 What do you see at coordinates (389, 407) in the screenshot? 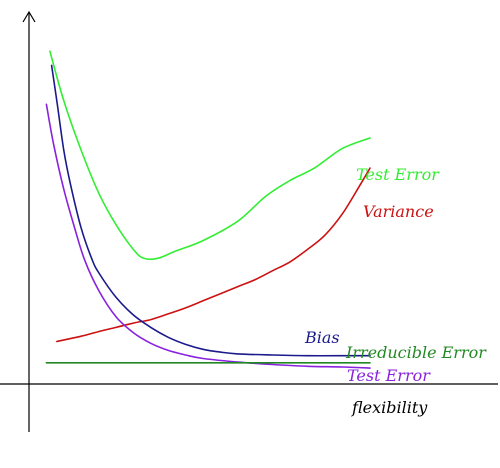
I see `x-axis-label: flexibility` at bounding box center [389, 407].